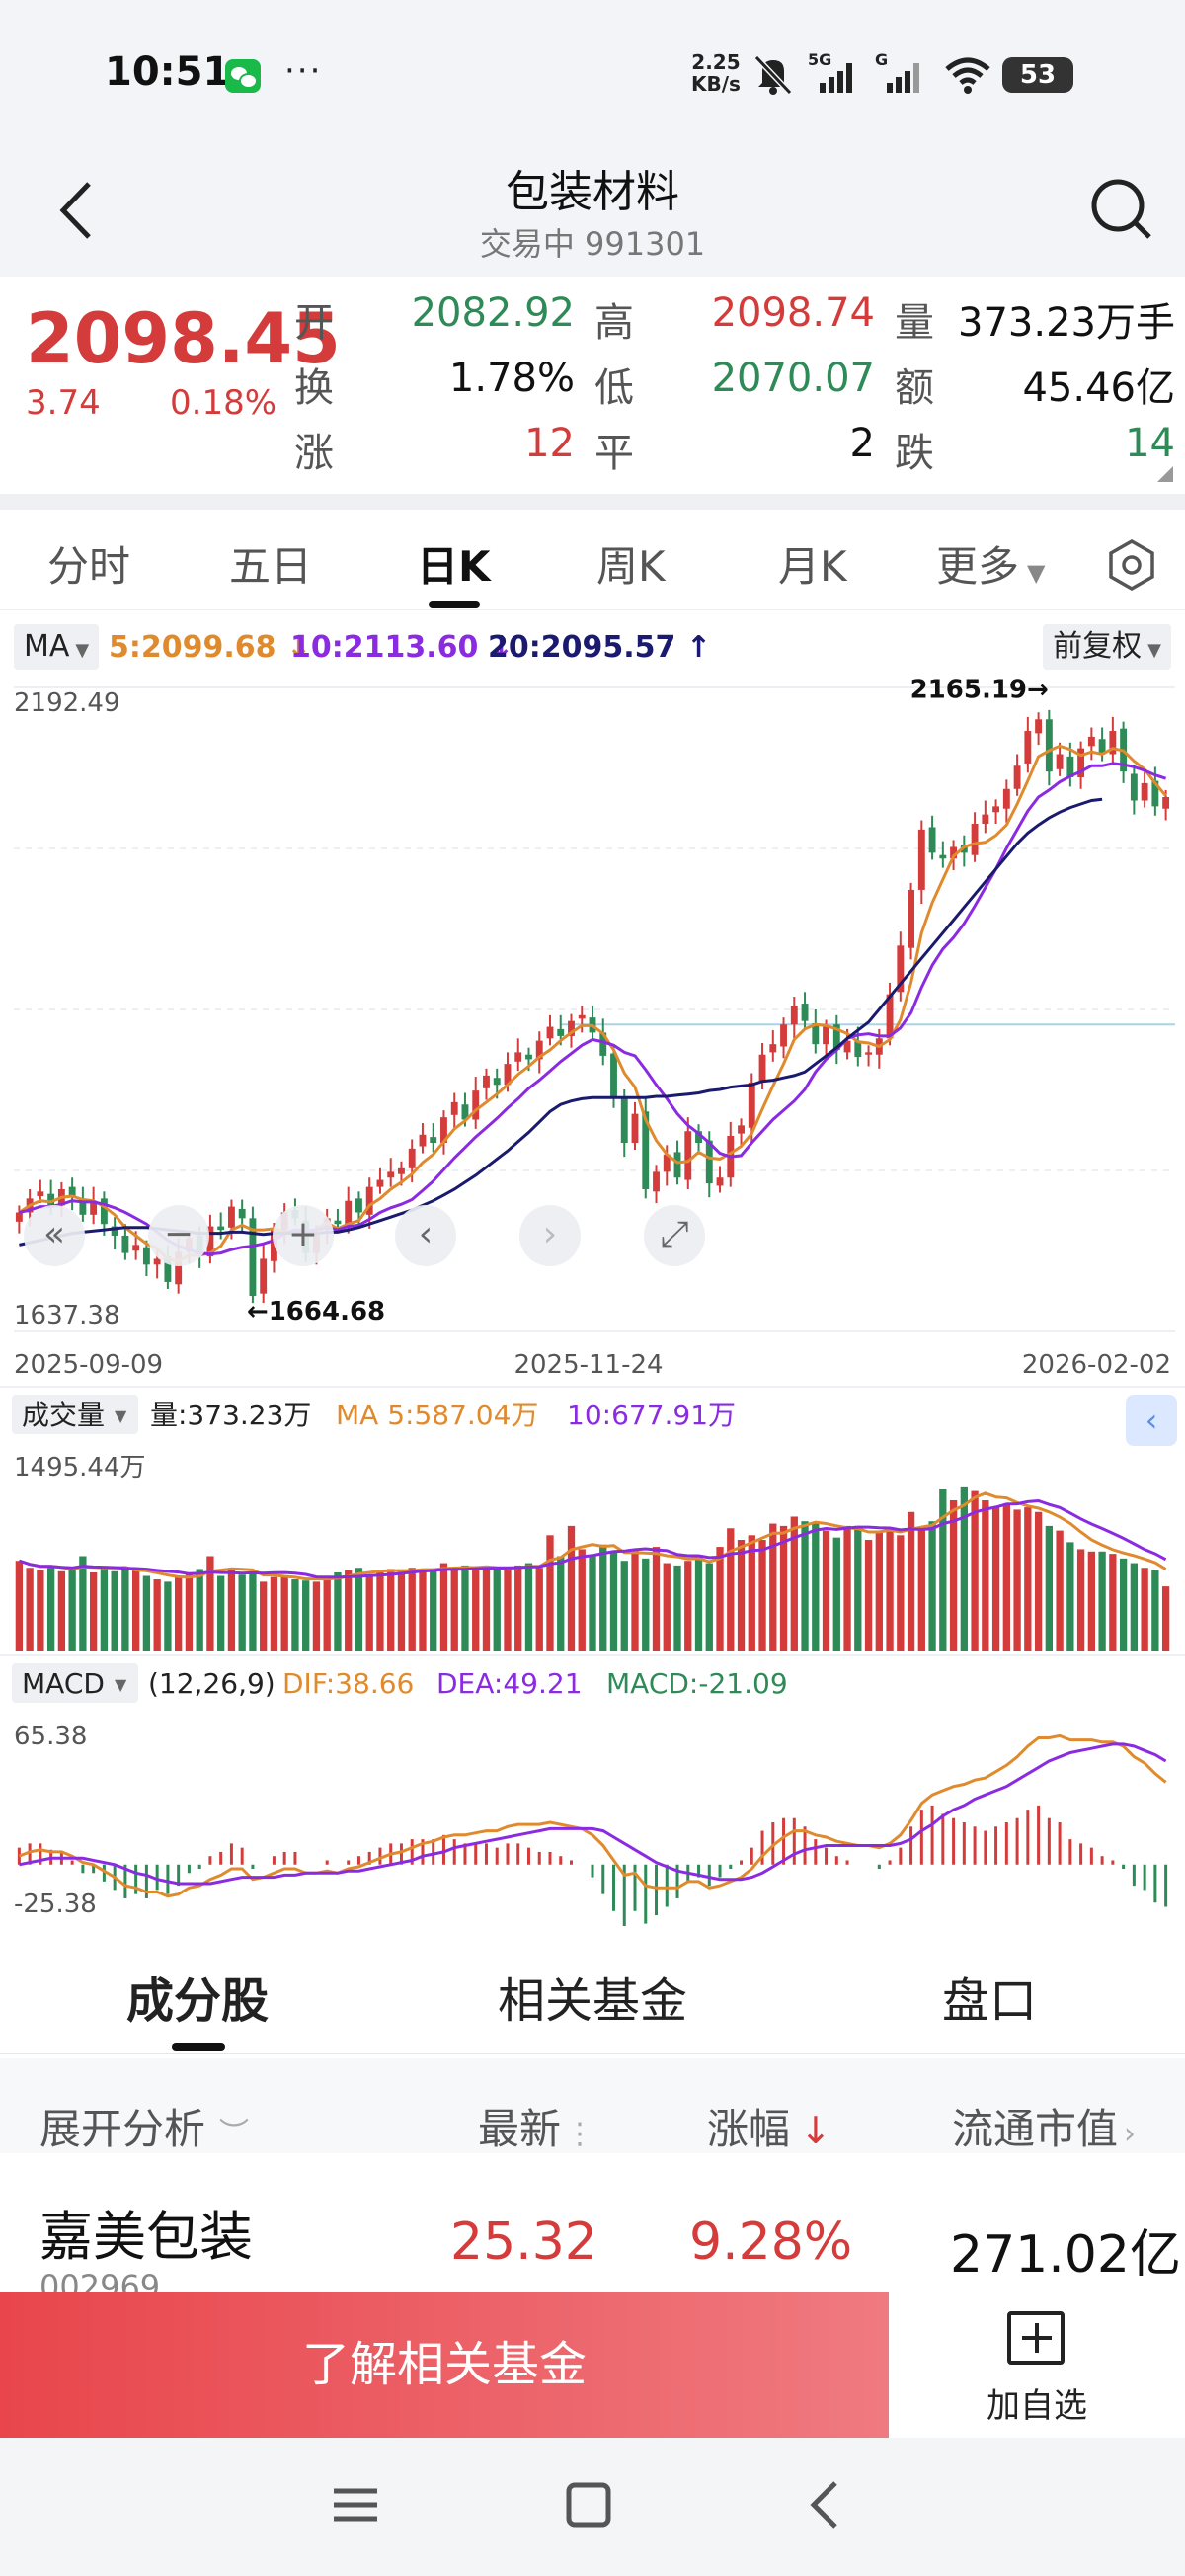 The height and width of the screenshot is (2576, 1185). What do you see at coordinates (592, 74) in the screenshot?
I see `status-bar: 10:51 ··· 2.25 KB/s 5G G 53` at bounding box center [592, 74].